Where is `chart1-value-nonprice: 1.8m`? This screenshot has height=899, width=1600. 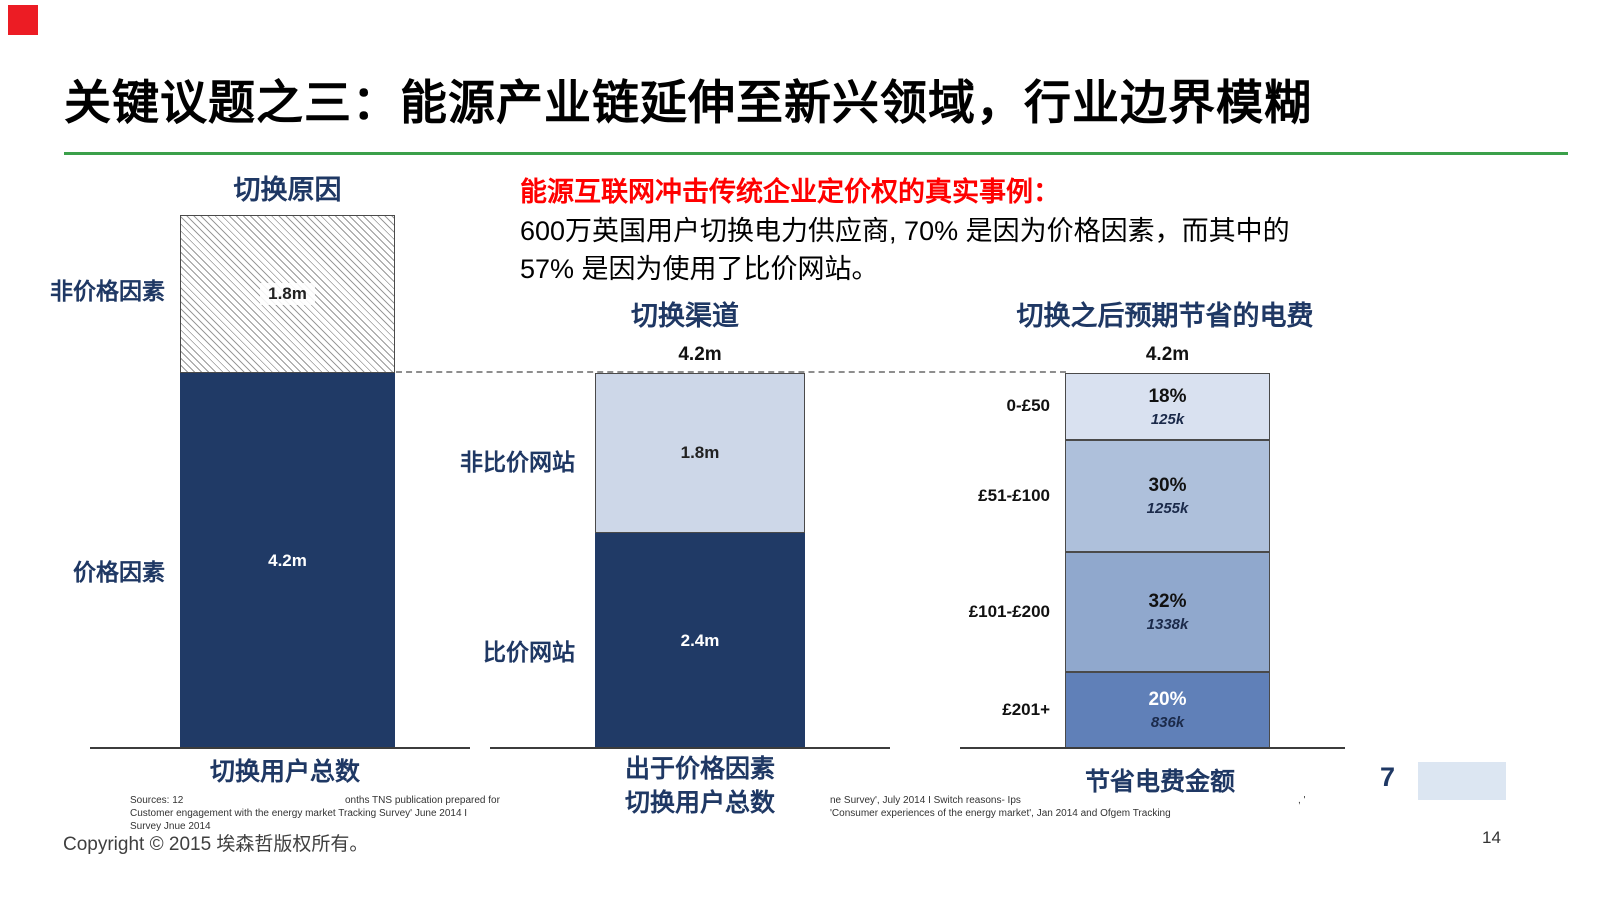
chart1-value-nonprice: 1.8m is located at coordinates (287, 294).